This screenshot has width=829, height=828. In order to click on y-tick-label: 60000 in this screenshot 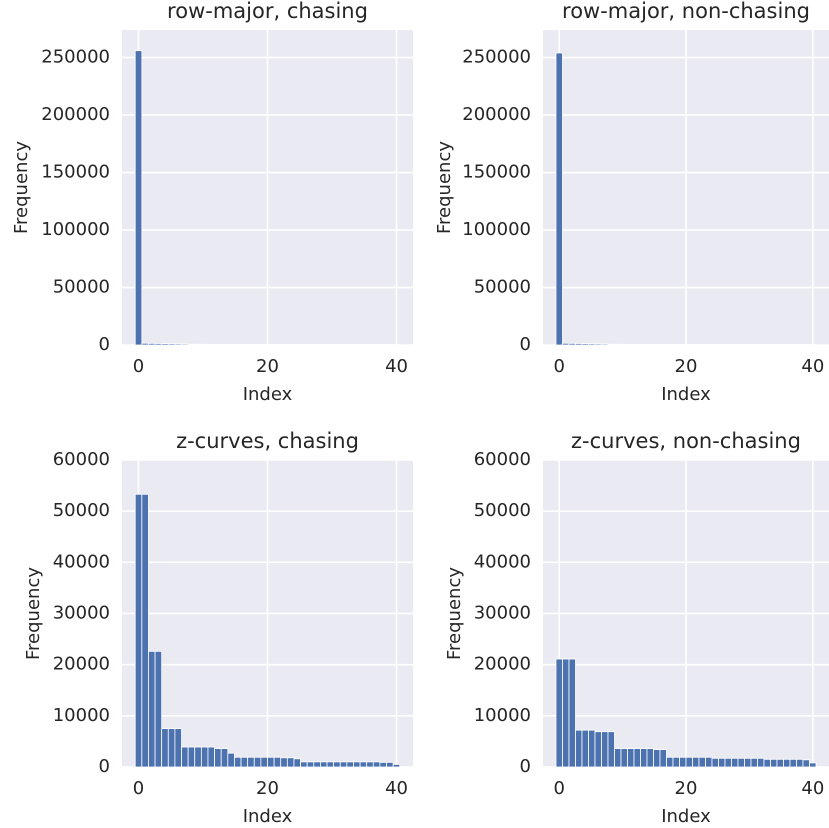, I will do `click(81, 459)`.